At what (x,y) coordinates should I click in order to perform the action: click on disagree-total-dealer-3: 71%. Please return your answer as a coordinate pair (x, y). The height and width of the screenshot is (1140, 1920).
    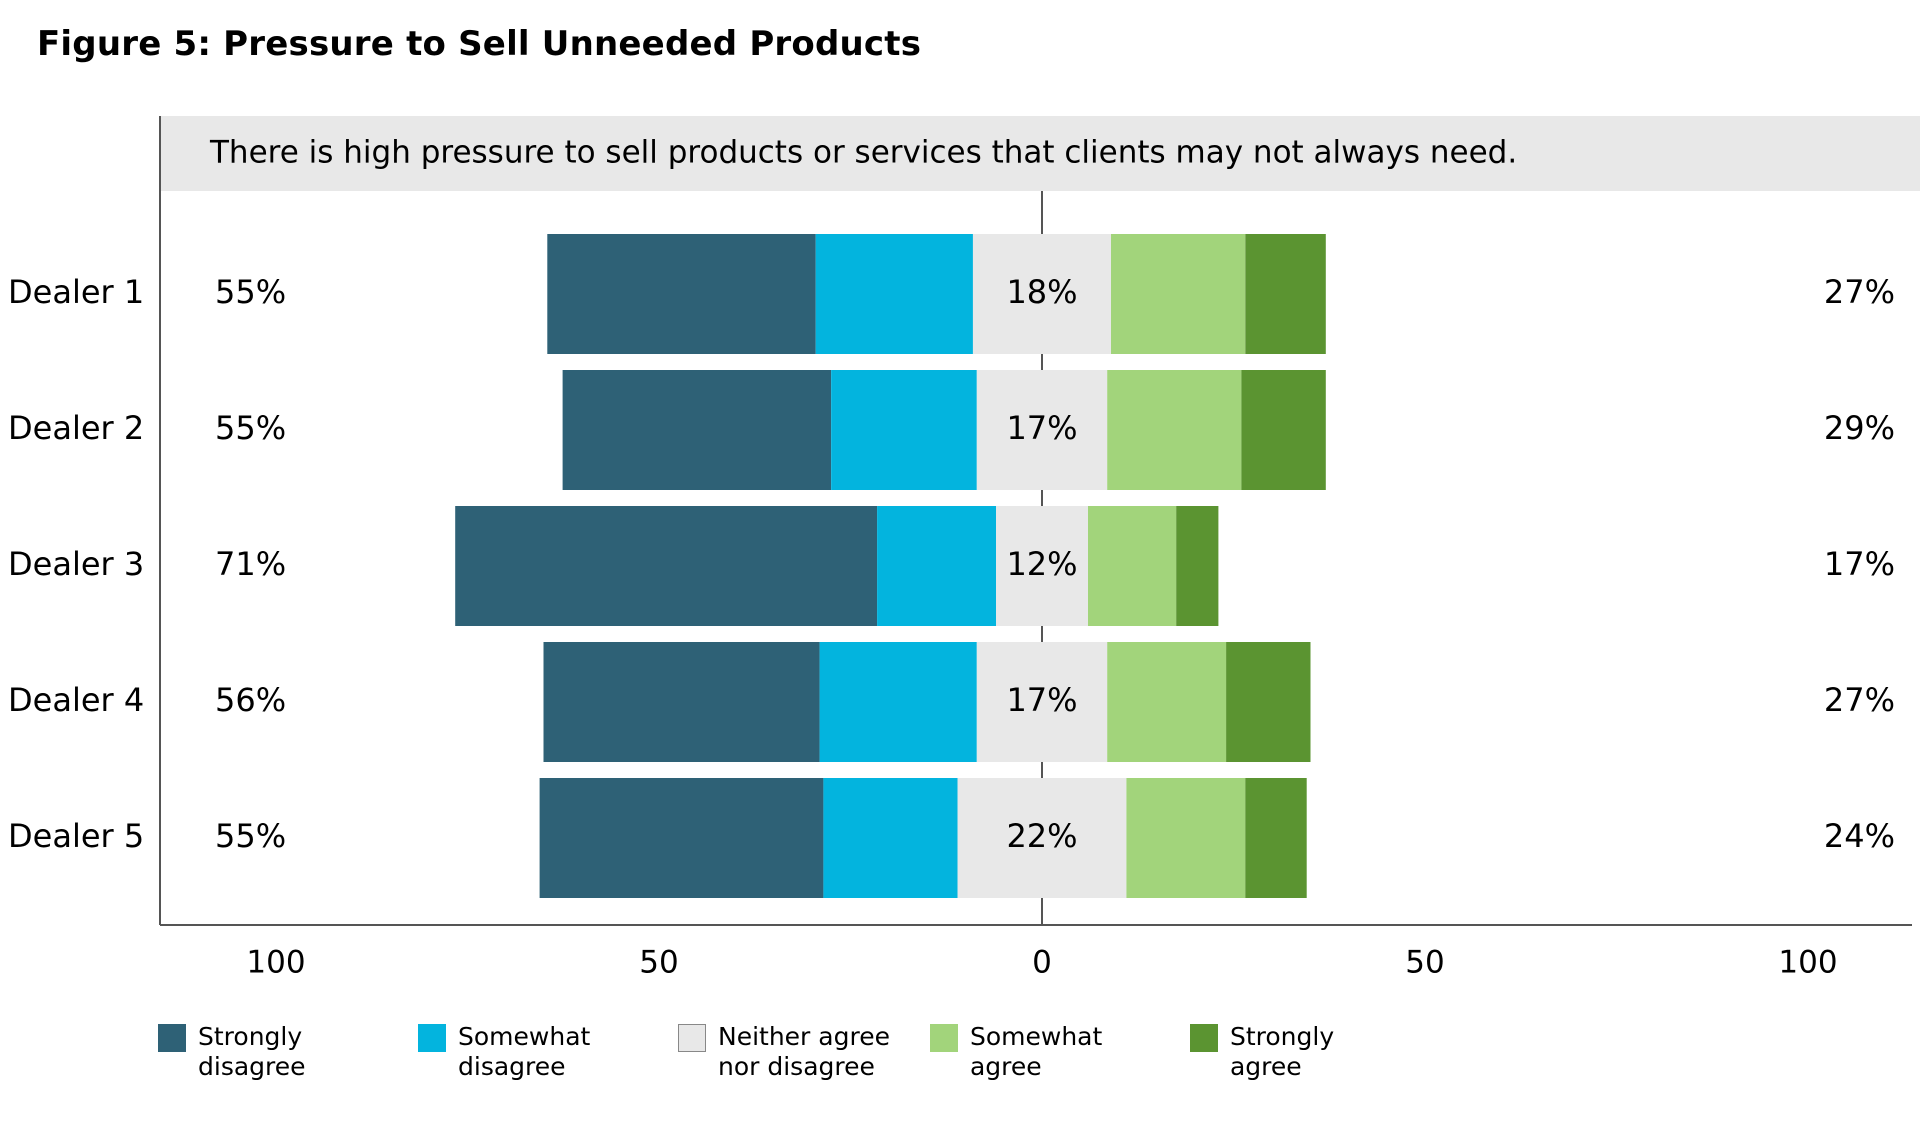
    Looking at the image, I should click on (250, 564).